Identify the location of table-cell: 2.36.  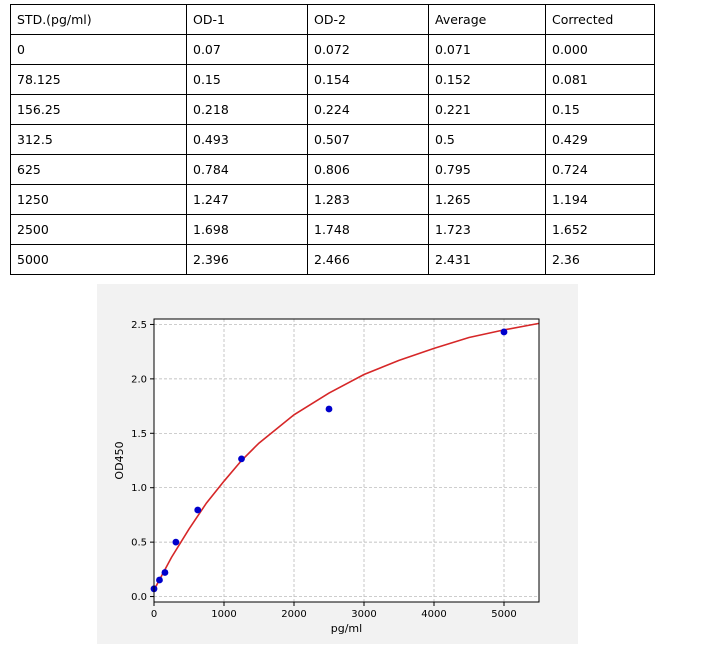
(600, 259).